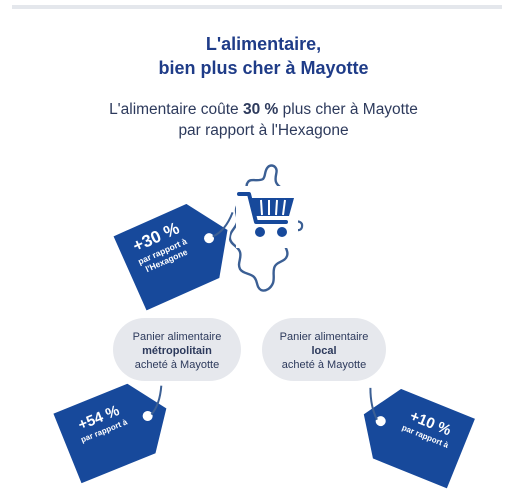 This screenshot has width=527, height=497. What do you see at coordinates (261, 109) in the screenshot?
I see `subtitle-highlight: 30 %` at bounding box center [261, 109].